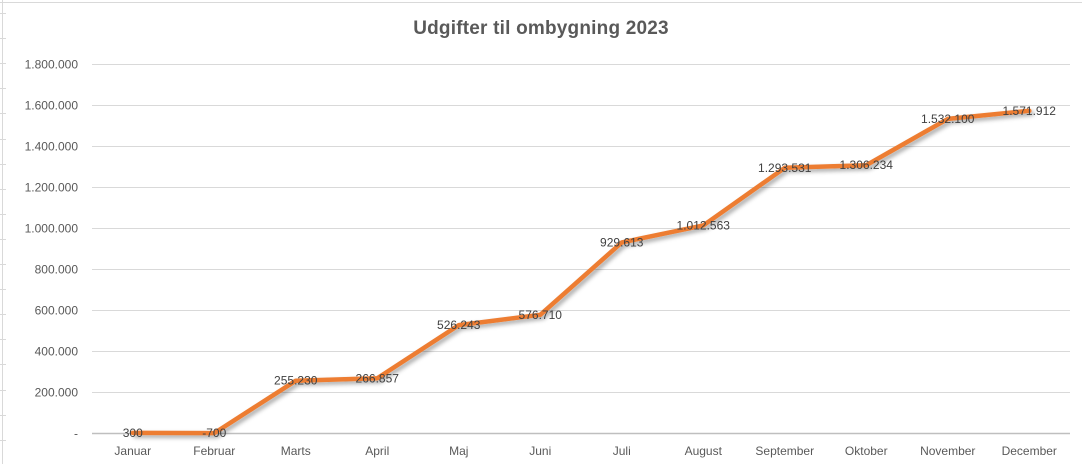 The image size is (1082, 464). What do you see at coordinates (622, 451) in the screenshot?
I see `x-axis-label: Juli` at bounding box center [622, 451].